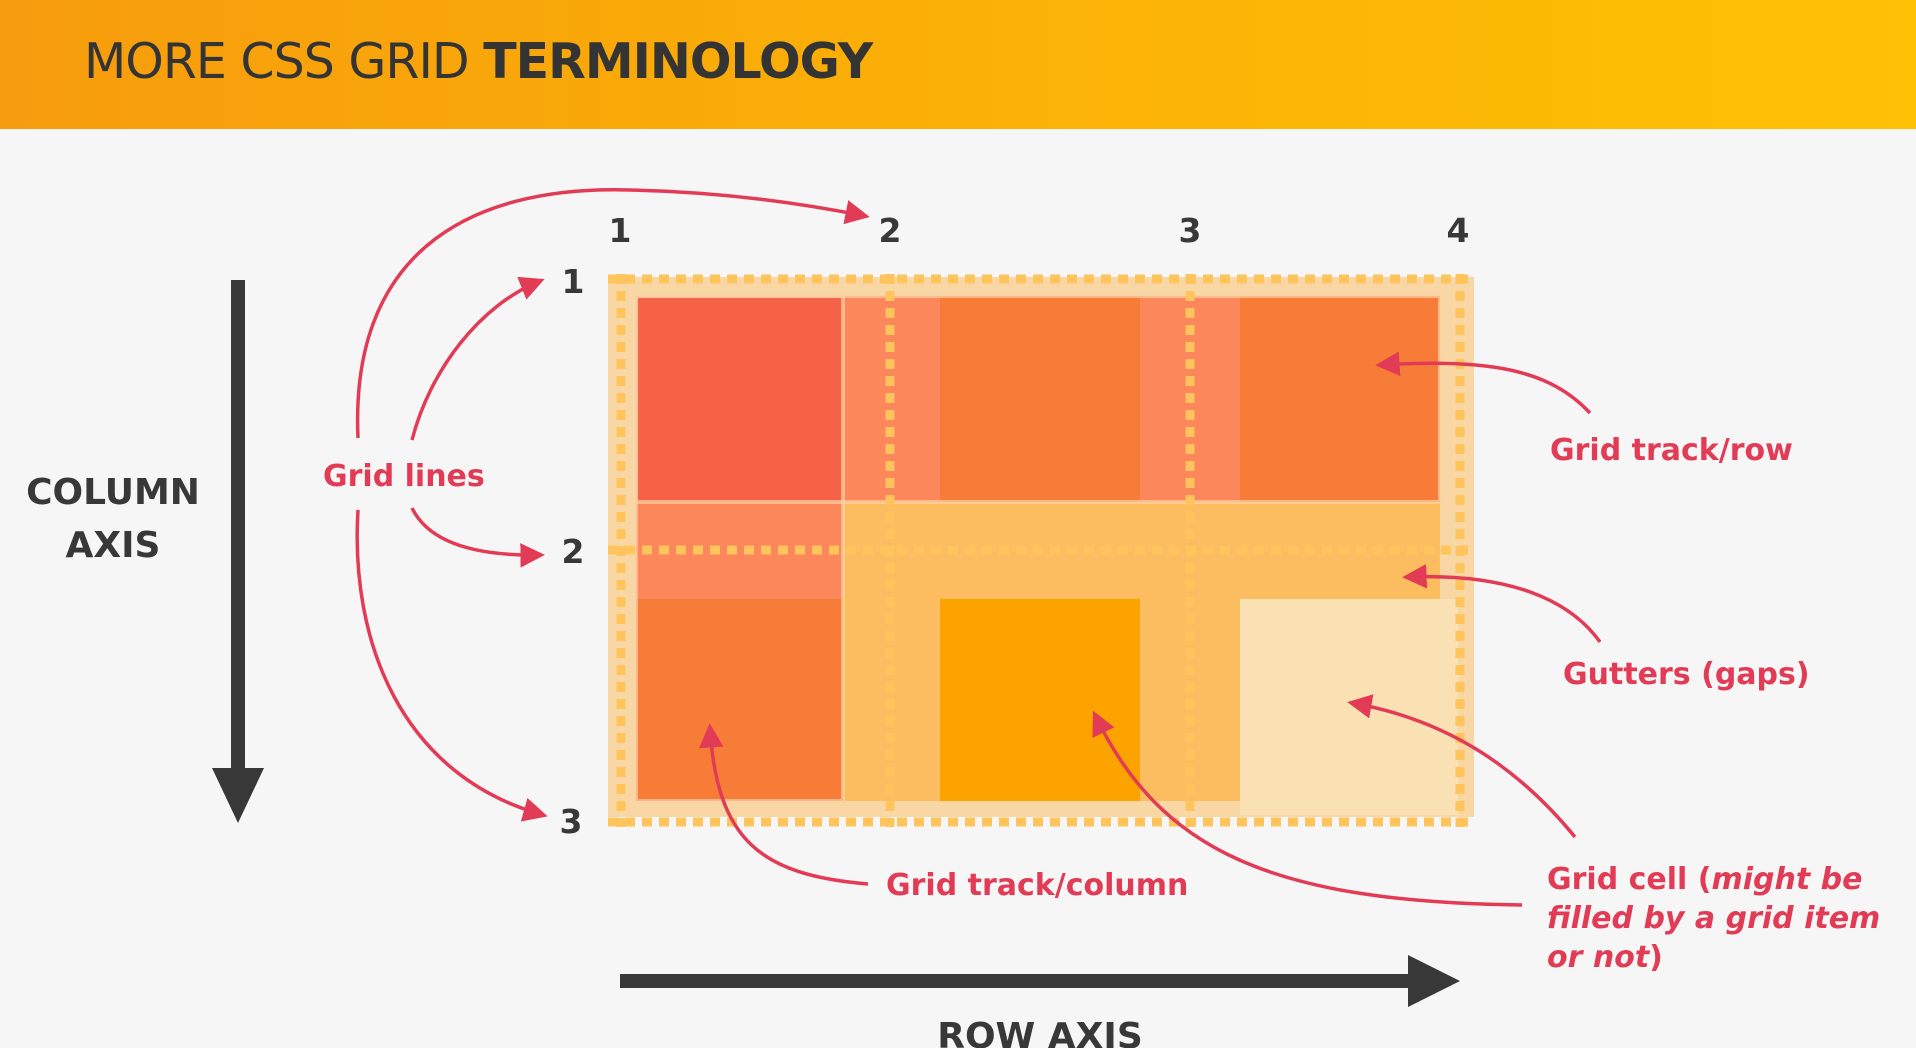 The height and width of the screenshot is (1048, 1916). I want to click on page-title: MORE CSS GRID TERMINOLOGY, so click(478, 61).